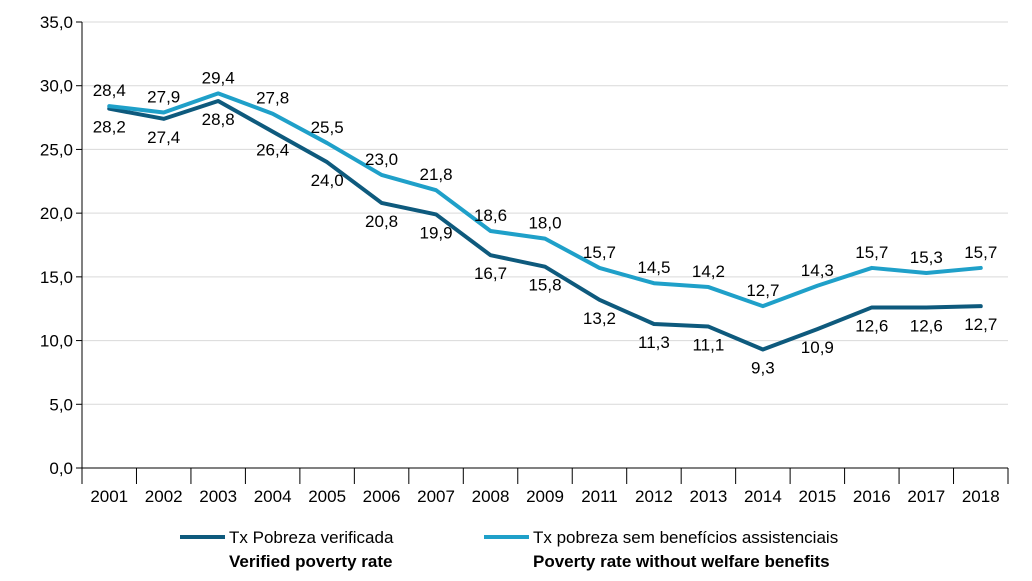 This screenshot has width=1032, height=581. Describe the element at coordinates (708, 271) in the screenshot. I see `data-label-without-benefits: 14,2` at that location.